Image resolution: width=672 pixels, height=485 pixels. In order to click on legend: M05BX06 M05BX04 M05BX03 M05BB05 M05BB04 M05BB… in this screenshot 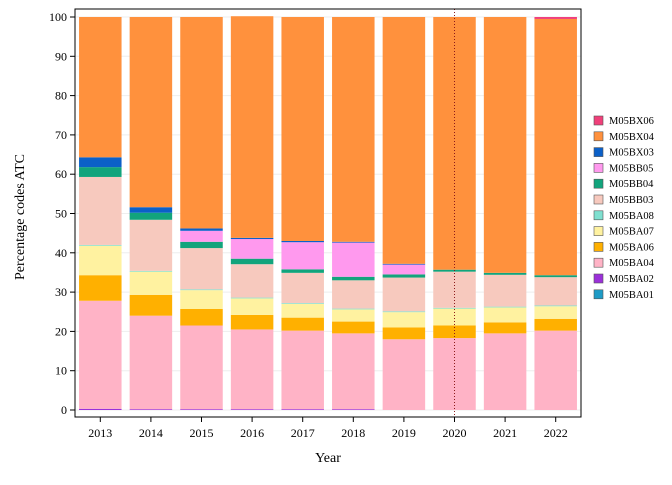, I will do `click(624, 208)`.